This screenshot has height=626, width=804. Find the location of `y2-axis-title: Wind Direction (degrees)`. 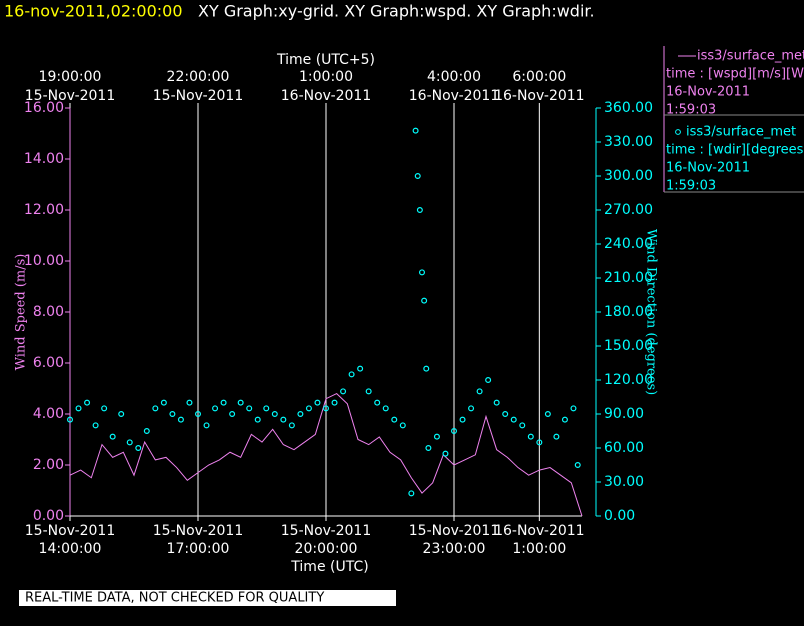

y2-axis-title: Wind Direction (degrees) is located at coordinates (651, 312).